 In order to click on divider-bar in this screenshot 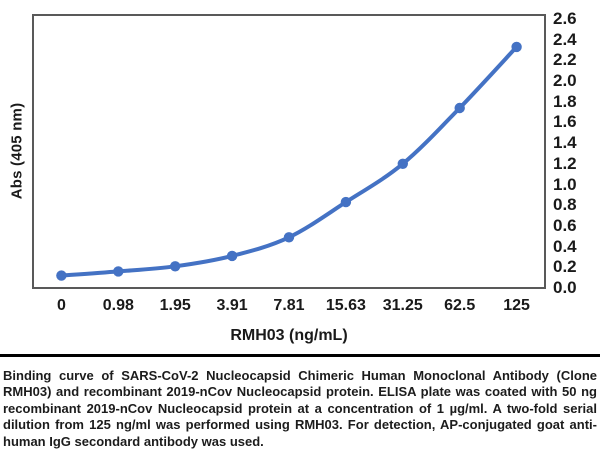, I will do `click(300, 355)`.